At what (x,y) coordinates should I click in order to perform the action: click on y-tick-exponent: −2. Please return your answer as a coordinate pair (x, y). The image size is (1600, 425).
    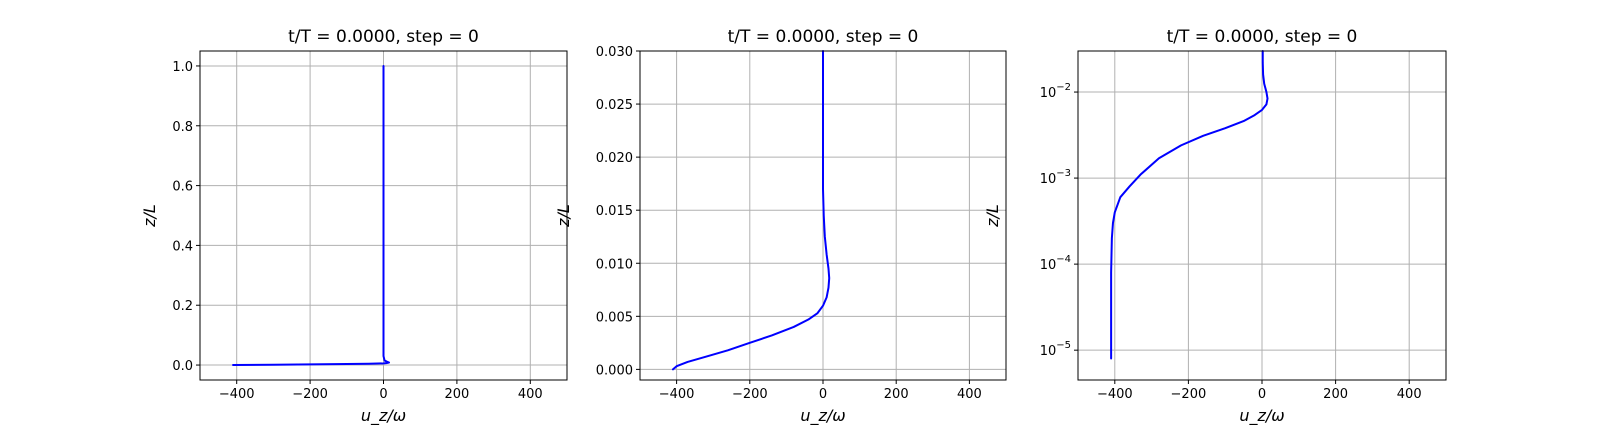
    Looking at the image, I should click on (1063, 87).